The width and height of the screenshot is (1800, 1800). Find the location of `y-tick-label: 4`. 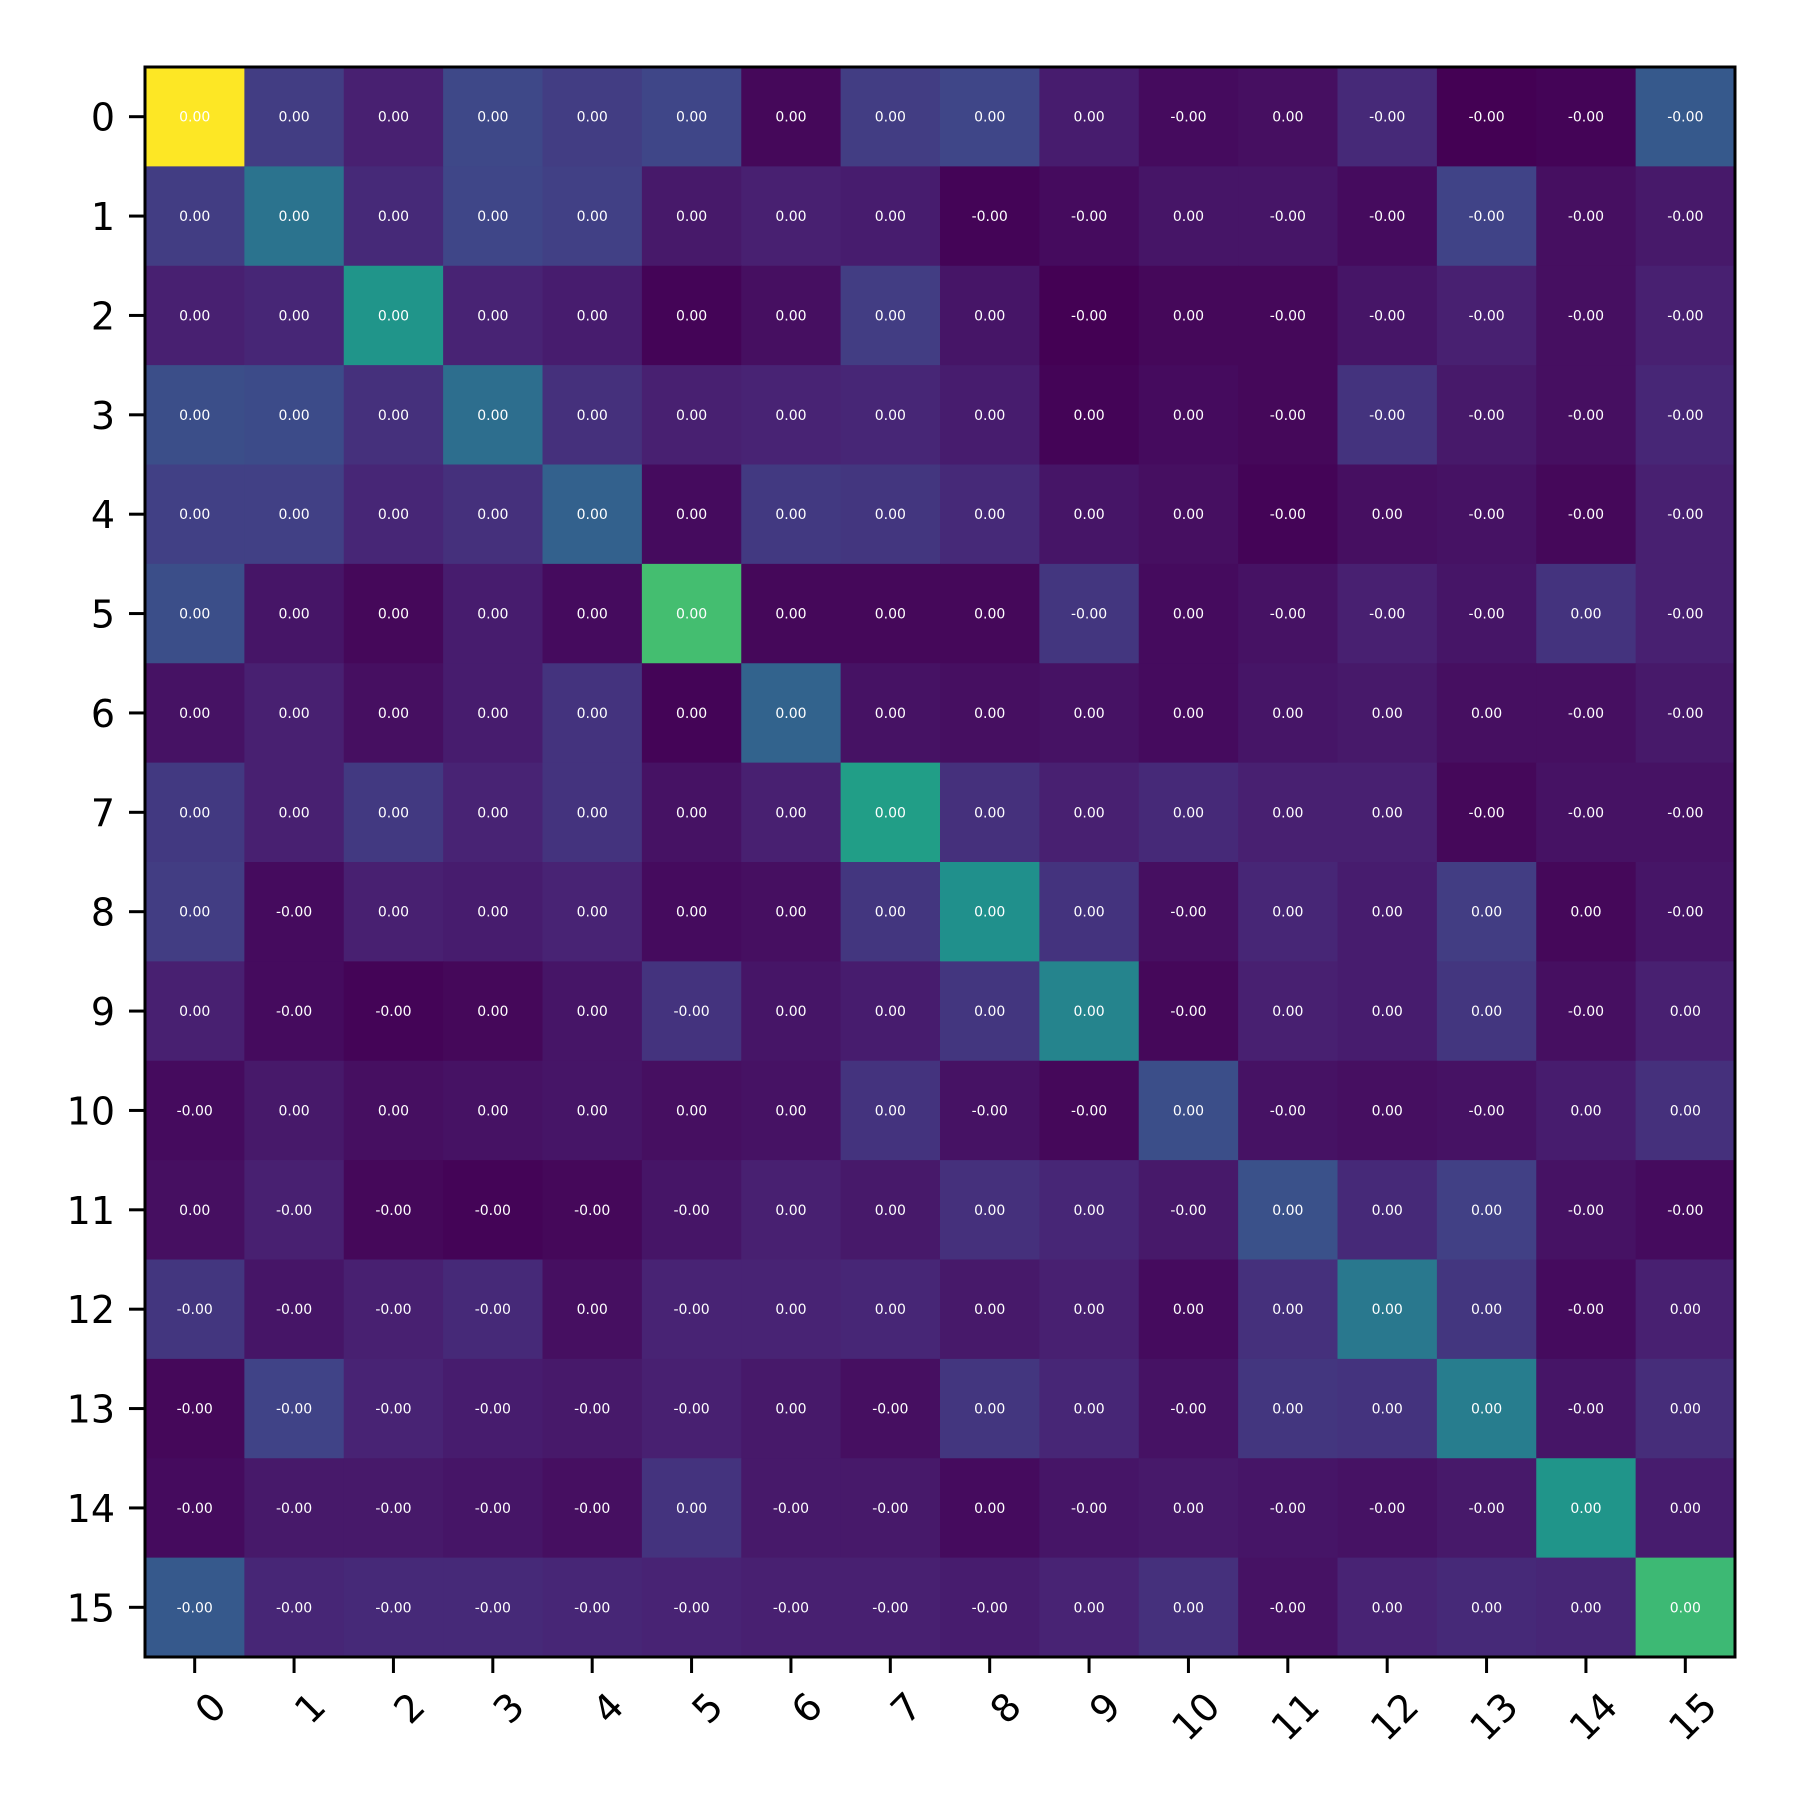

y-tick-label: 4 is located at coordinates (103, 515).